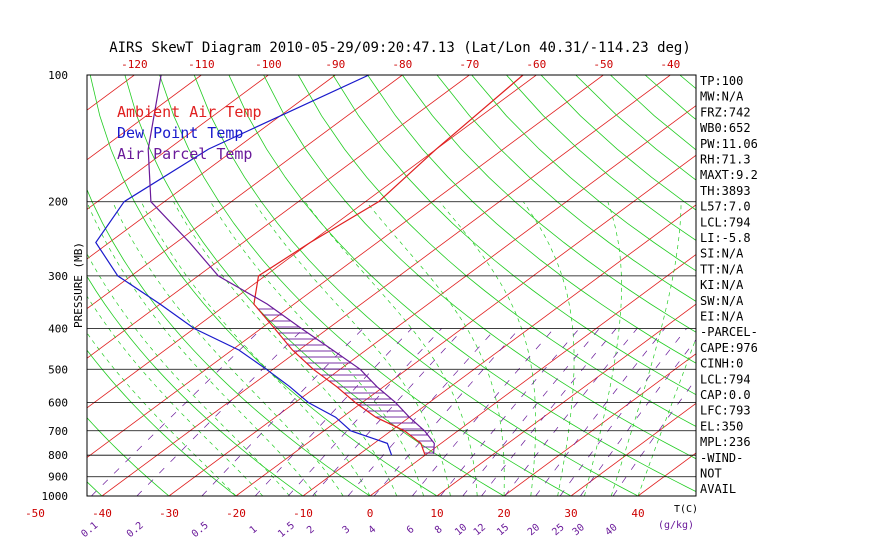 The image size is (870, 560). What do you see at coordinates (411, 530) in the screenshot?
I see `mixing-ratio-tick-label: 6` at bounding box center [411, 530].